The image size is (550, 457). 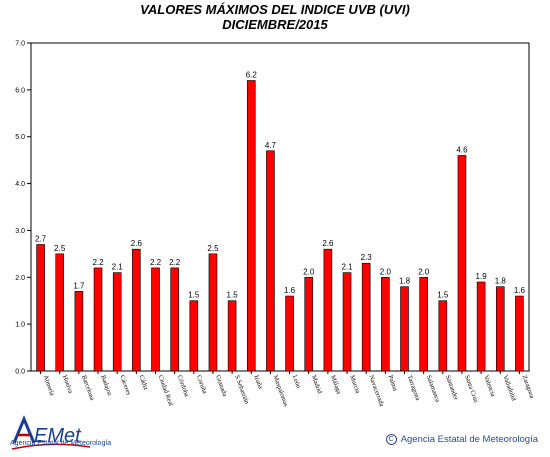 I want to click on x-tick-label: Zaragoza, so click(x=528, y=386).